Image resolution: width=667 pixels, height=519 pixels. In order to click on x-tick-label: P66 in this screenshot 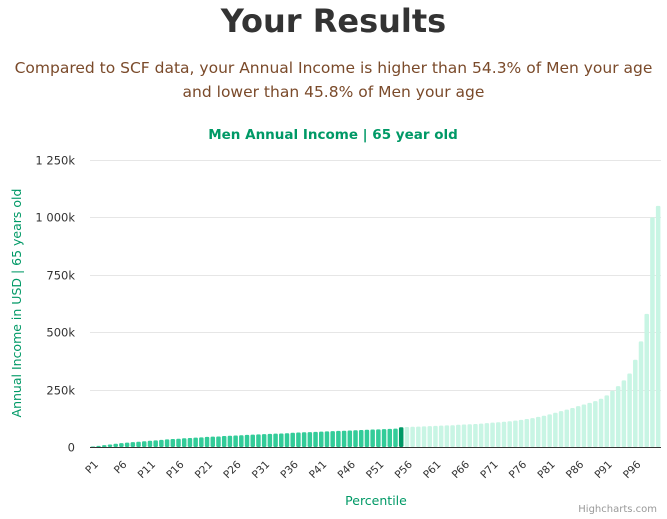, I will do `click(461, 469)`.